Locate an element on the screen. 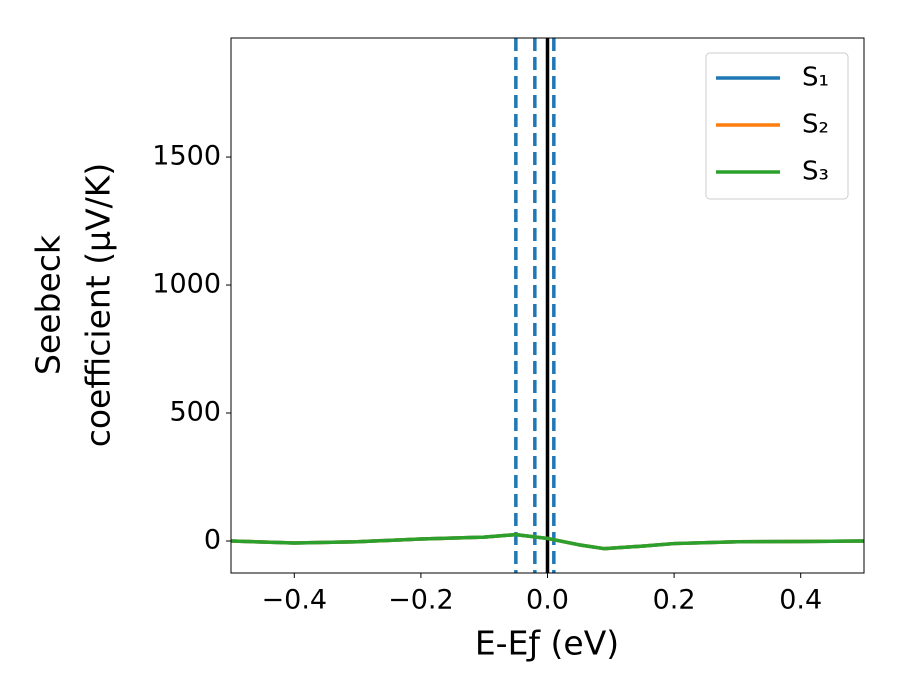  legend-label: S₂ is located at coordinates (815, 125).